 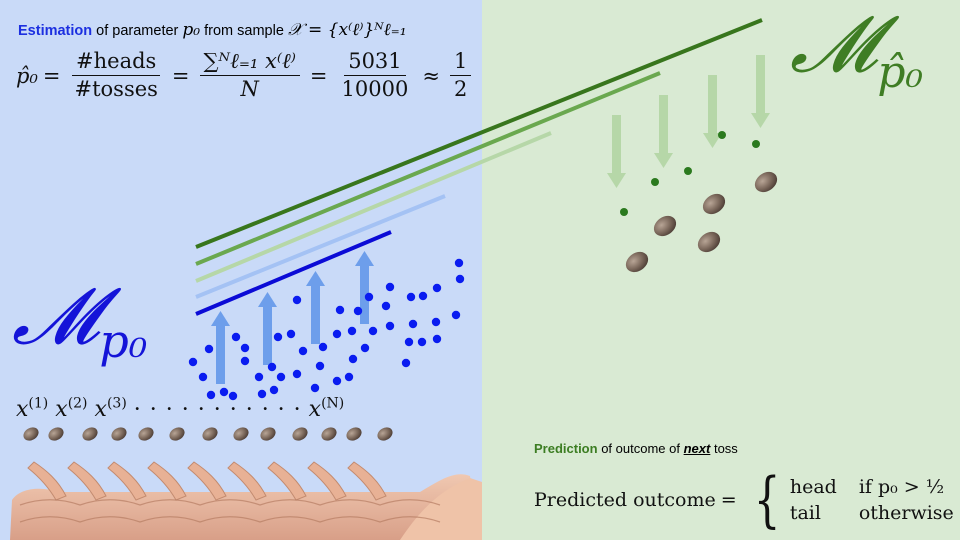 What do you see at coordinates (207, 481) in the screenshot?
I see `fingers-row` at bounding box center [207, 481].